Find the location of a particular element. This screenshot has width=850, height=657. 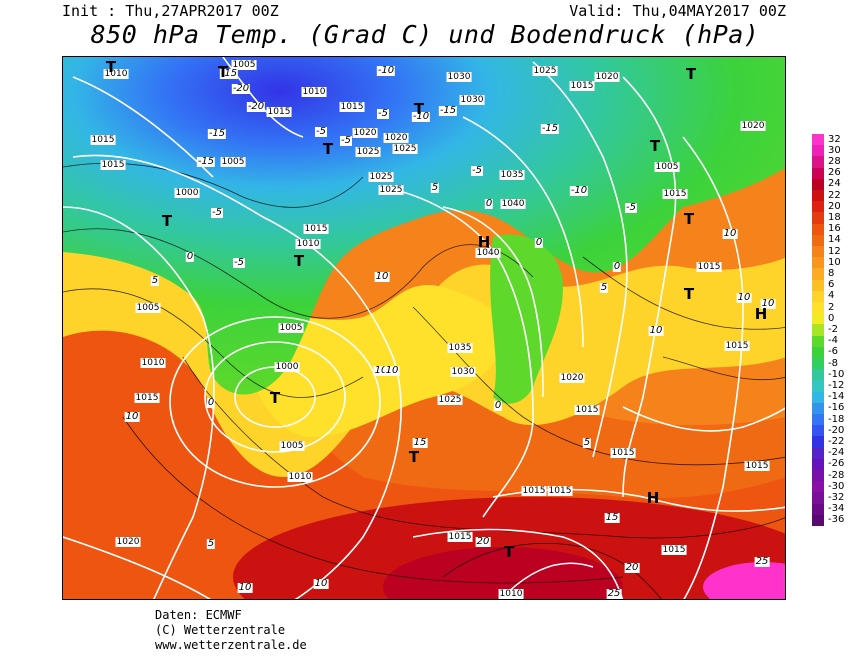

legend-value: 8 is located at coordinates (831, 273).